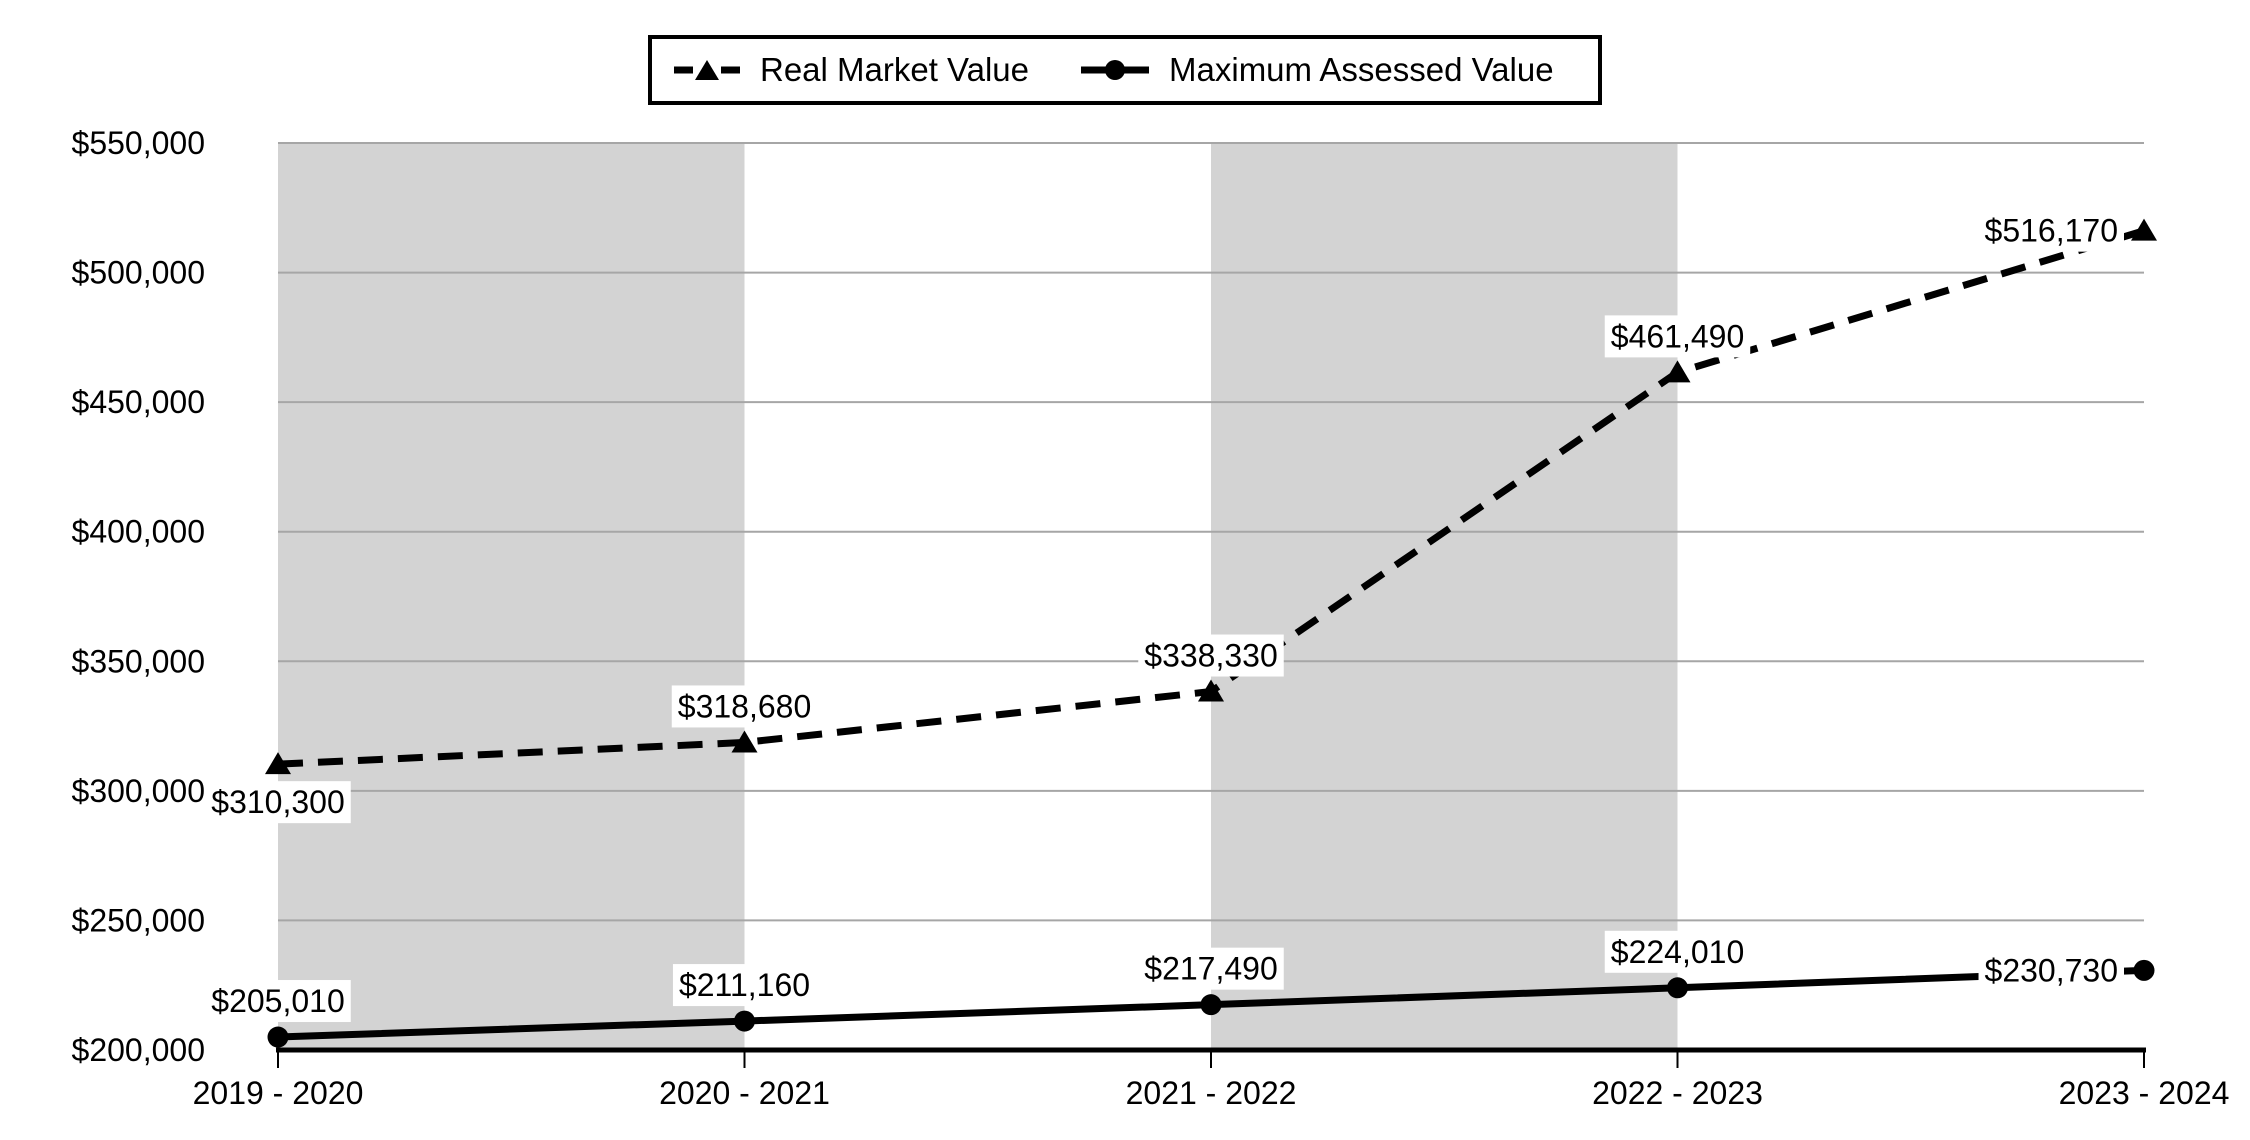 The width and height of the screenshot is (2250, 1140). I want to click on data-label-real-market-value: $318,680, so click(744, 706).